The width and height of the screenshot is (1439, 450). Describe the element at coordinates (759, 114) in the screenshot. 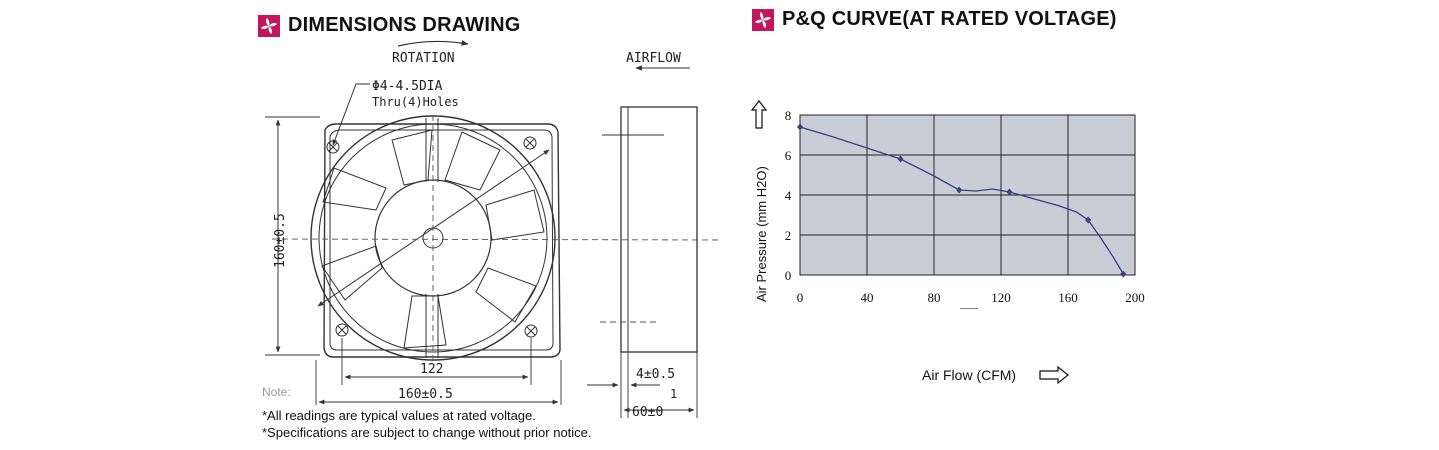

I see `y-axis-arrow-icon` at that location.